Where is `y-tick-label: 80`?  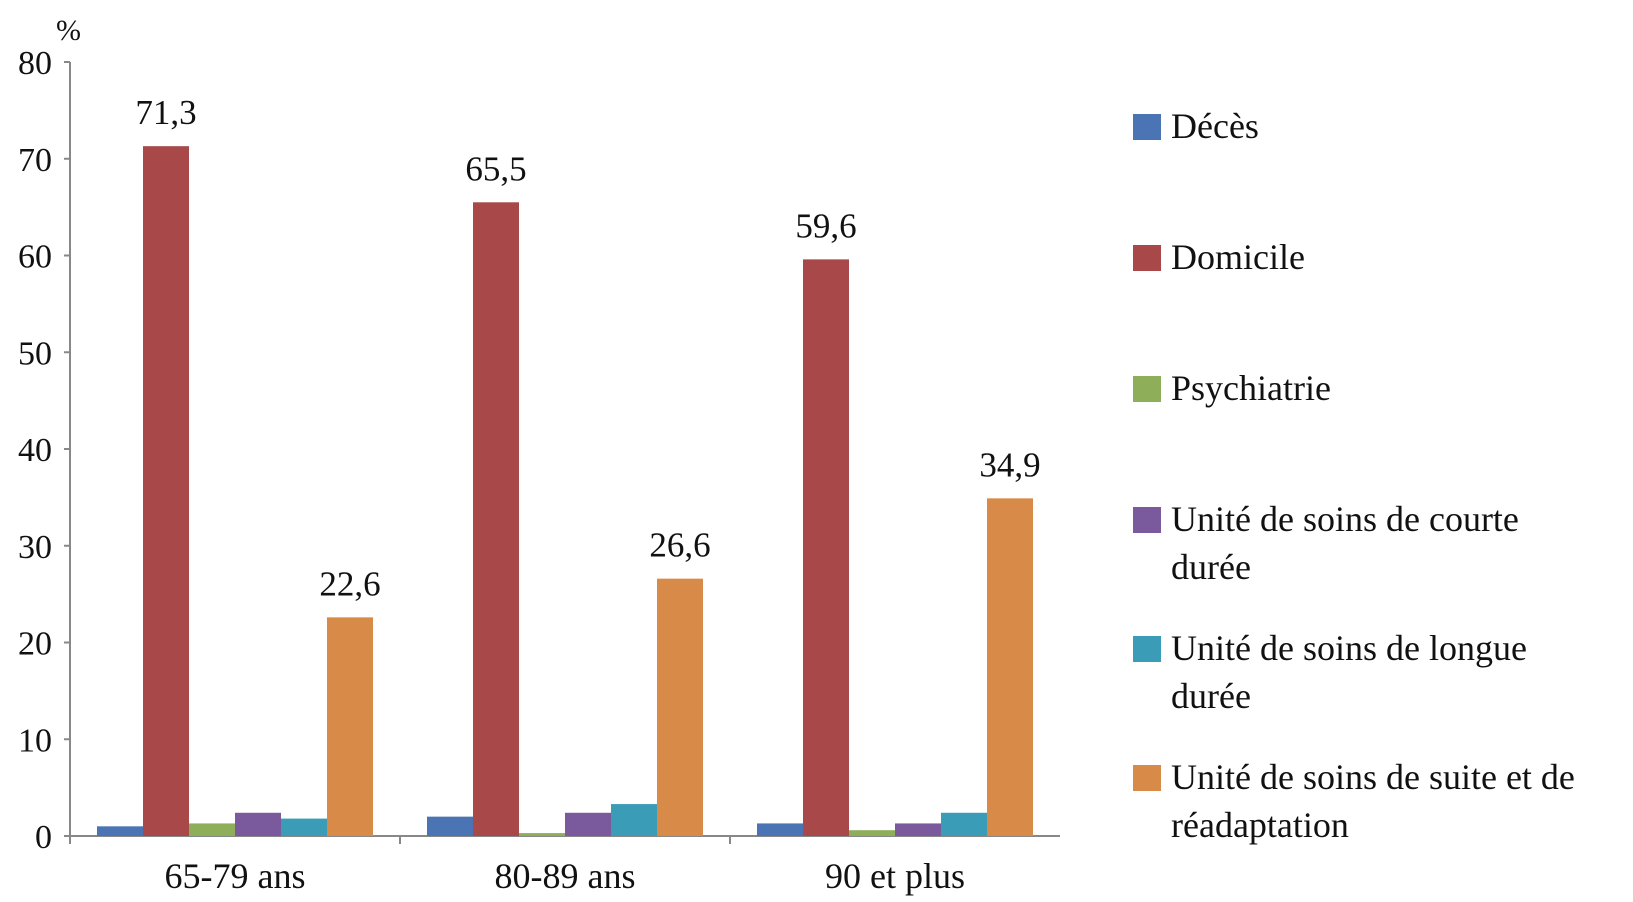
y-tick-label: 80 is located at coordinates (35, 63).